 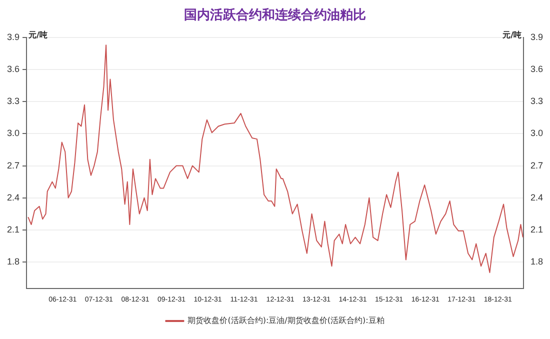 What do you see at coordinates (286, 321) in the screenshot?
I see `legend-label: 期货收盘价(活跃合约):豆油/期货收盘价(活跃合约):豆粕` at bounding box center [286, 321].